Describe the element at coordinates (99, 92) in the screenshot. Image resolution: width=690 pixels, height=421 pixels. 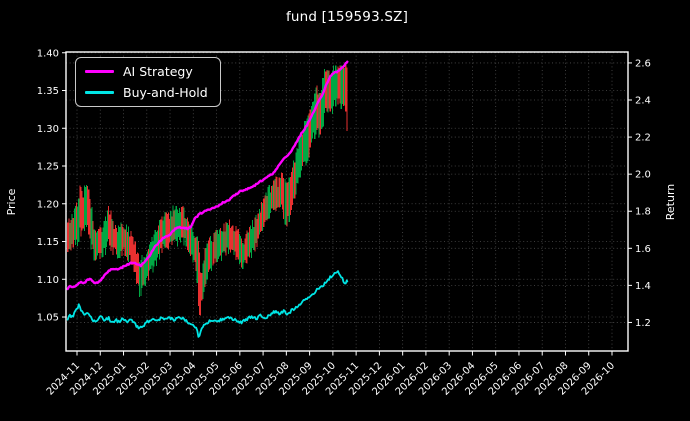
I see `legend-swatch-buy-and-hold` at that location.